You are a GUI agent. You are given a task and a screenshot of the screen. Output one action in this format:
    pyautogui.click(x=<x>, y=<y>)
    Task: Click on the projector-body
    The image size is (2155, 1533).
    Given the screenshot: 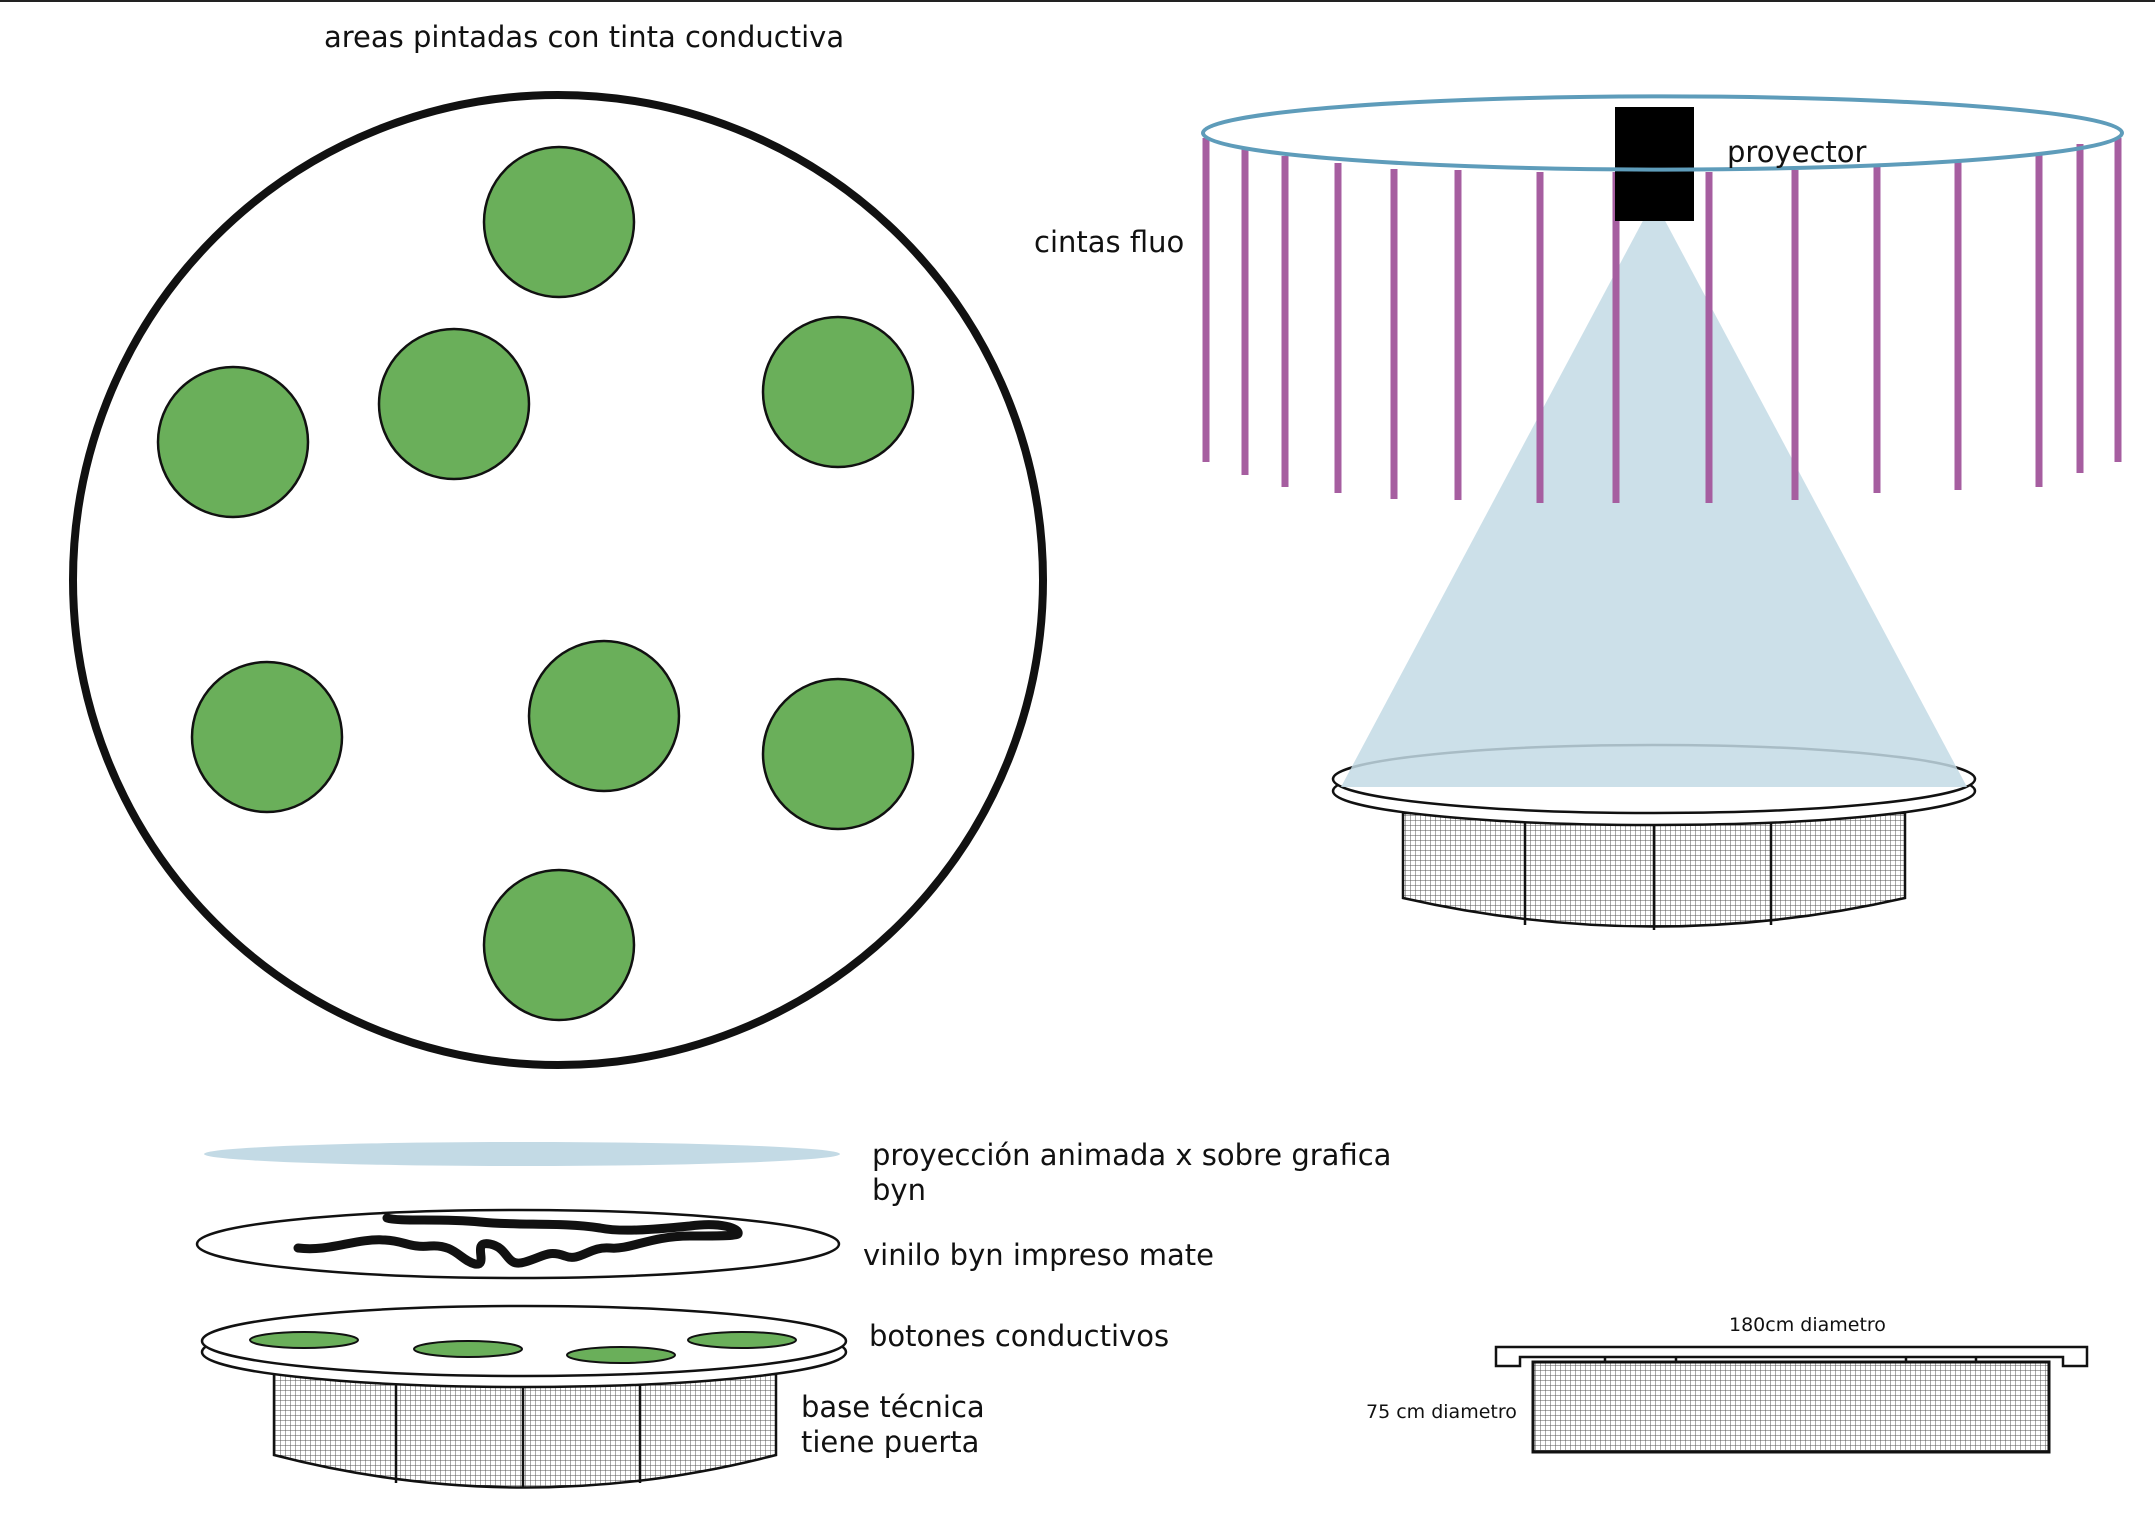 What is the action you would take?
    pyautogui.click(x=1654, y=164)
    